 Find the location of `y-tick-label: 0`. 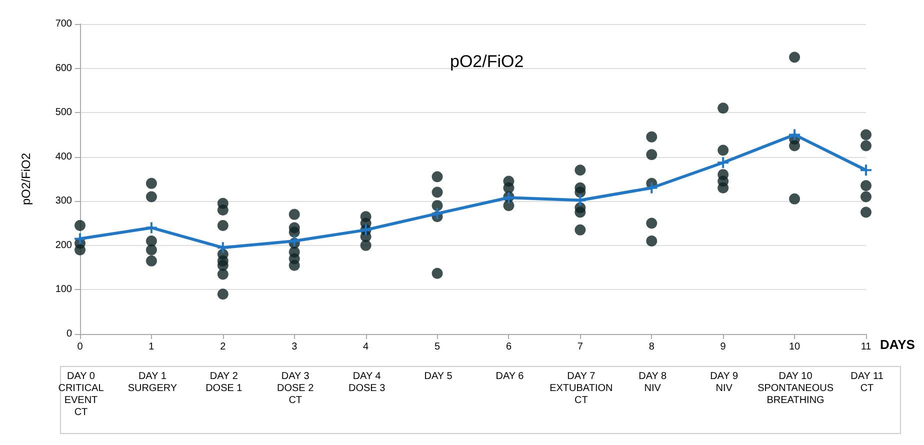

y-tick-label: 0 is located at coordinates (69, 334).